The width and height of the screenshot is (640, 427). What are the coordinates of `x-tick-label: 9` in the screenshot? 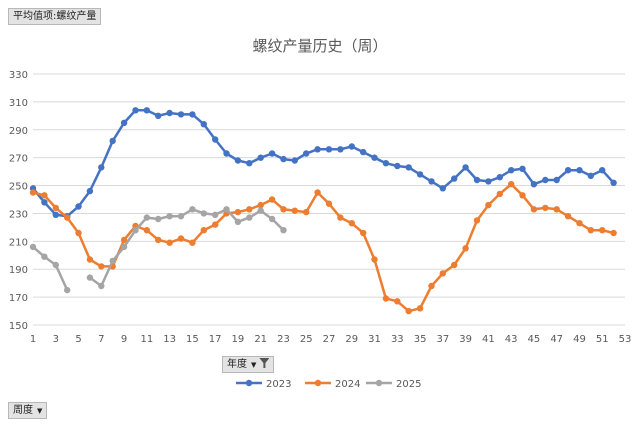 It's located at (124, 339).